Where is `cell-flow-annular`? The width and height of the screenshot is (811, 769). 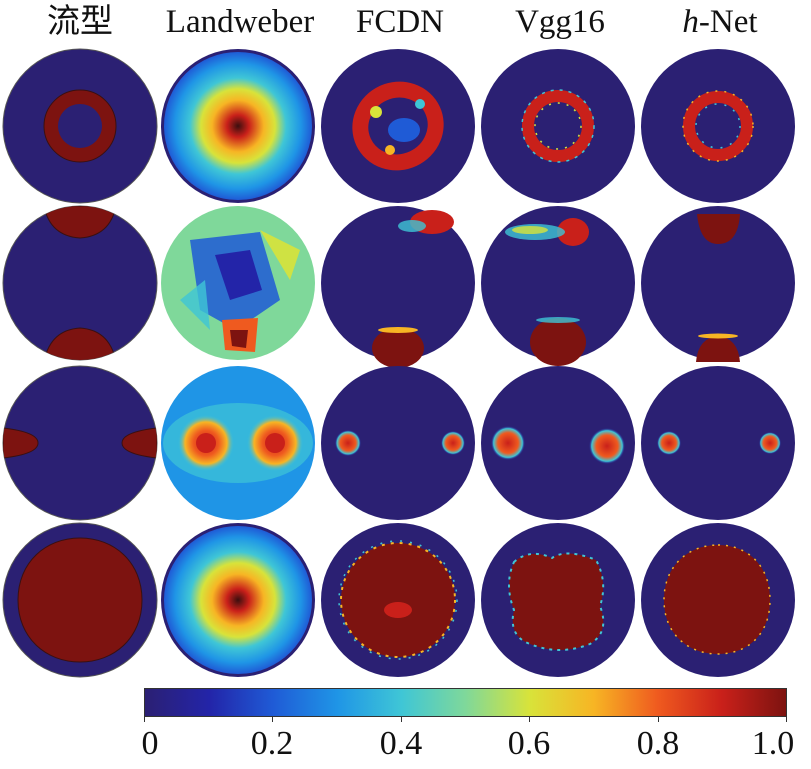 cell-flow-annular is located at coordinates (80, 126).